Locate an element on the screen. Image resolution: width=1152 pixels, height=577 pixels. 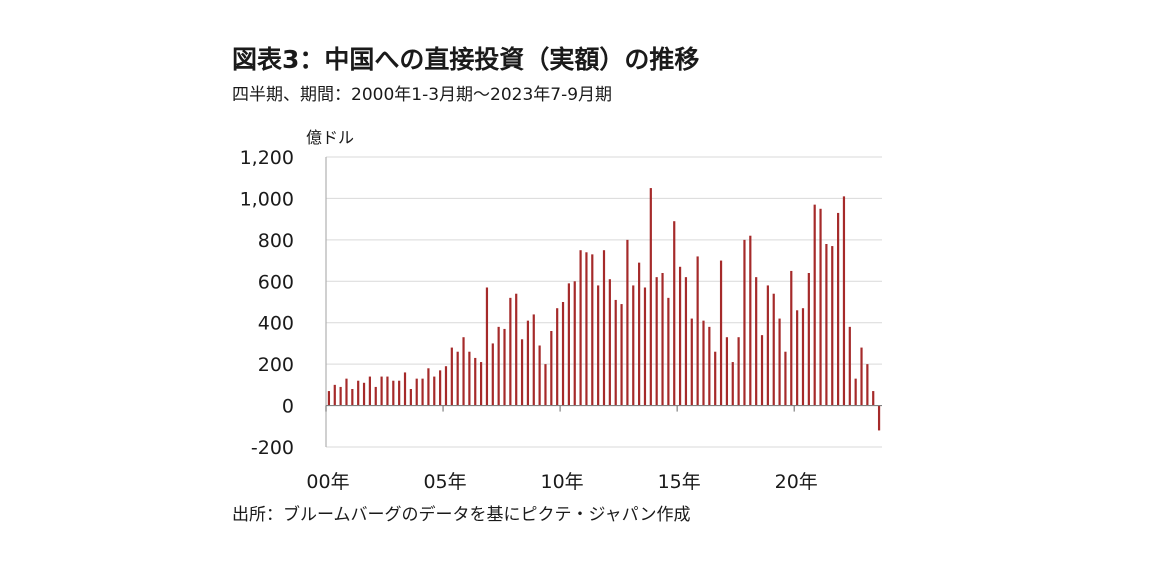
y-tick-label: 400 is located at coordinates (276, 324).